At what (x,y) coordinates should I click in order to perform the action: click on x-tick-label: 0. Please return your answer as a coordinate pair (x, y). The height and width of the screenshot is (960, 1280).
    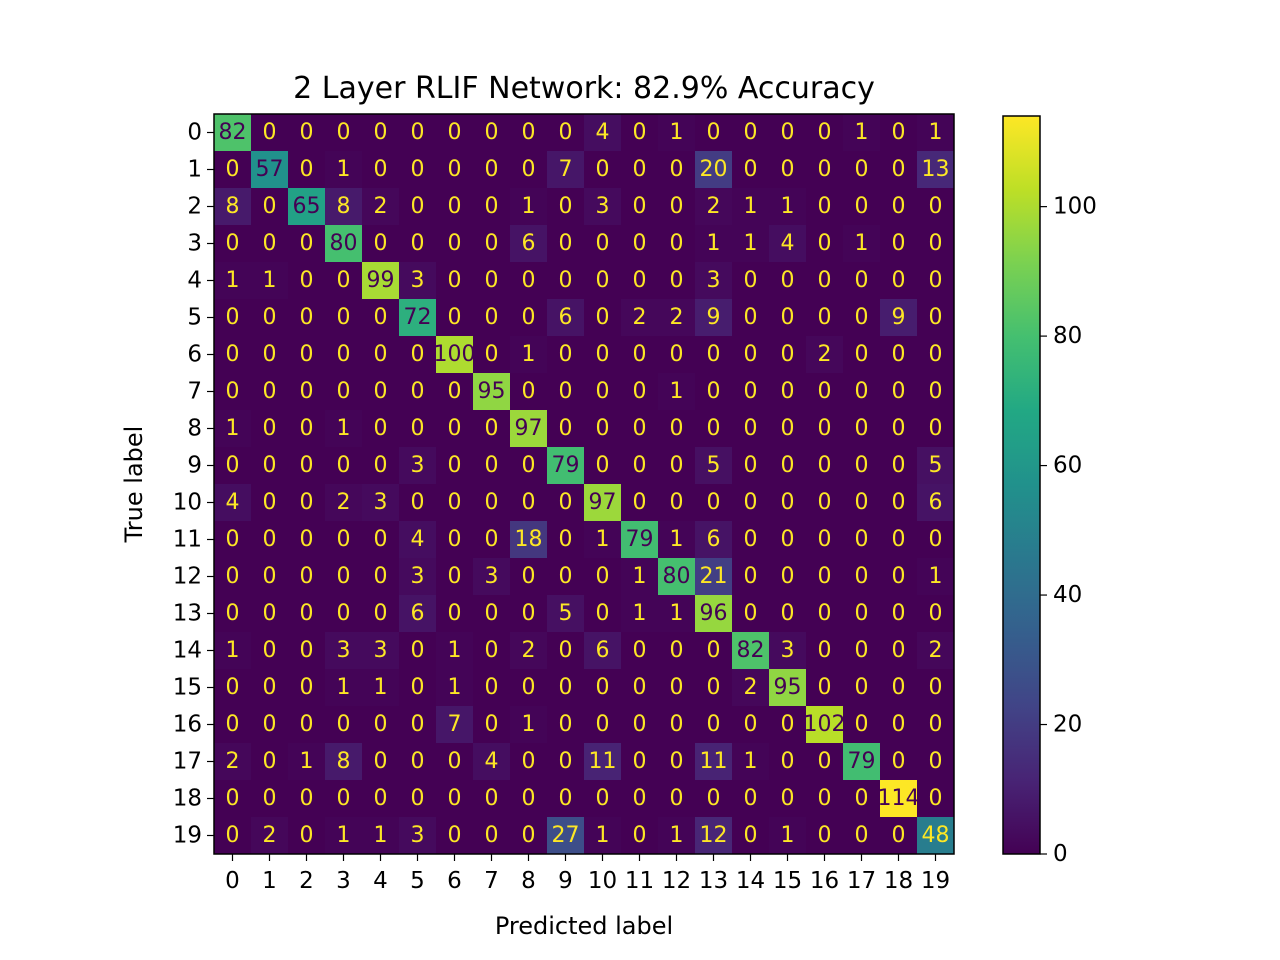
    Looking at the image, I should click on (232, 881).